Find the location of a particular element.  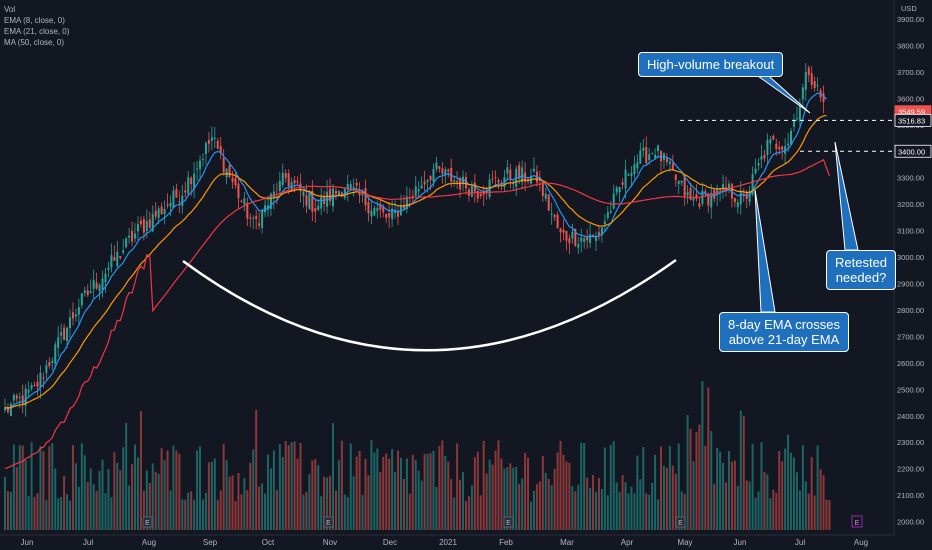

y-tick-label: 2800.00 is located at coordinates (910, 310).